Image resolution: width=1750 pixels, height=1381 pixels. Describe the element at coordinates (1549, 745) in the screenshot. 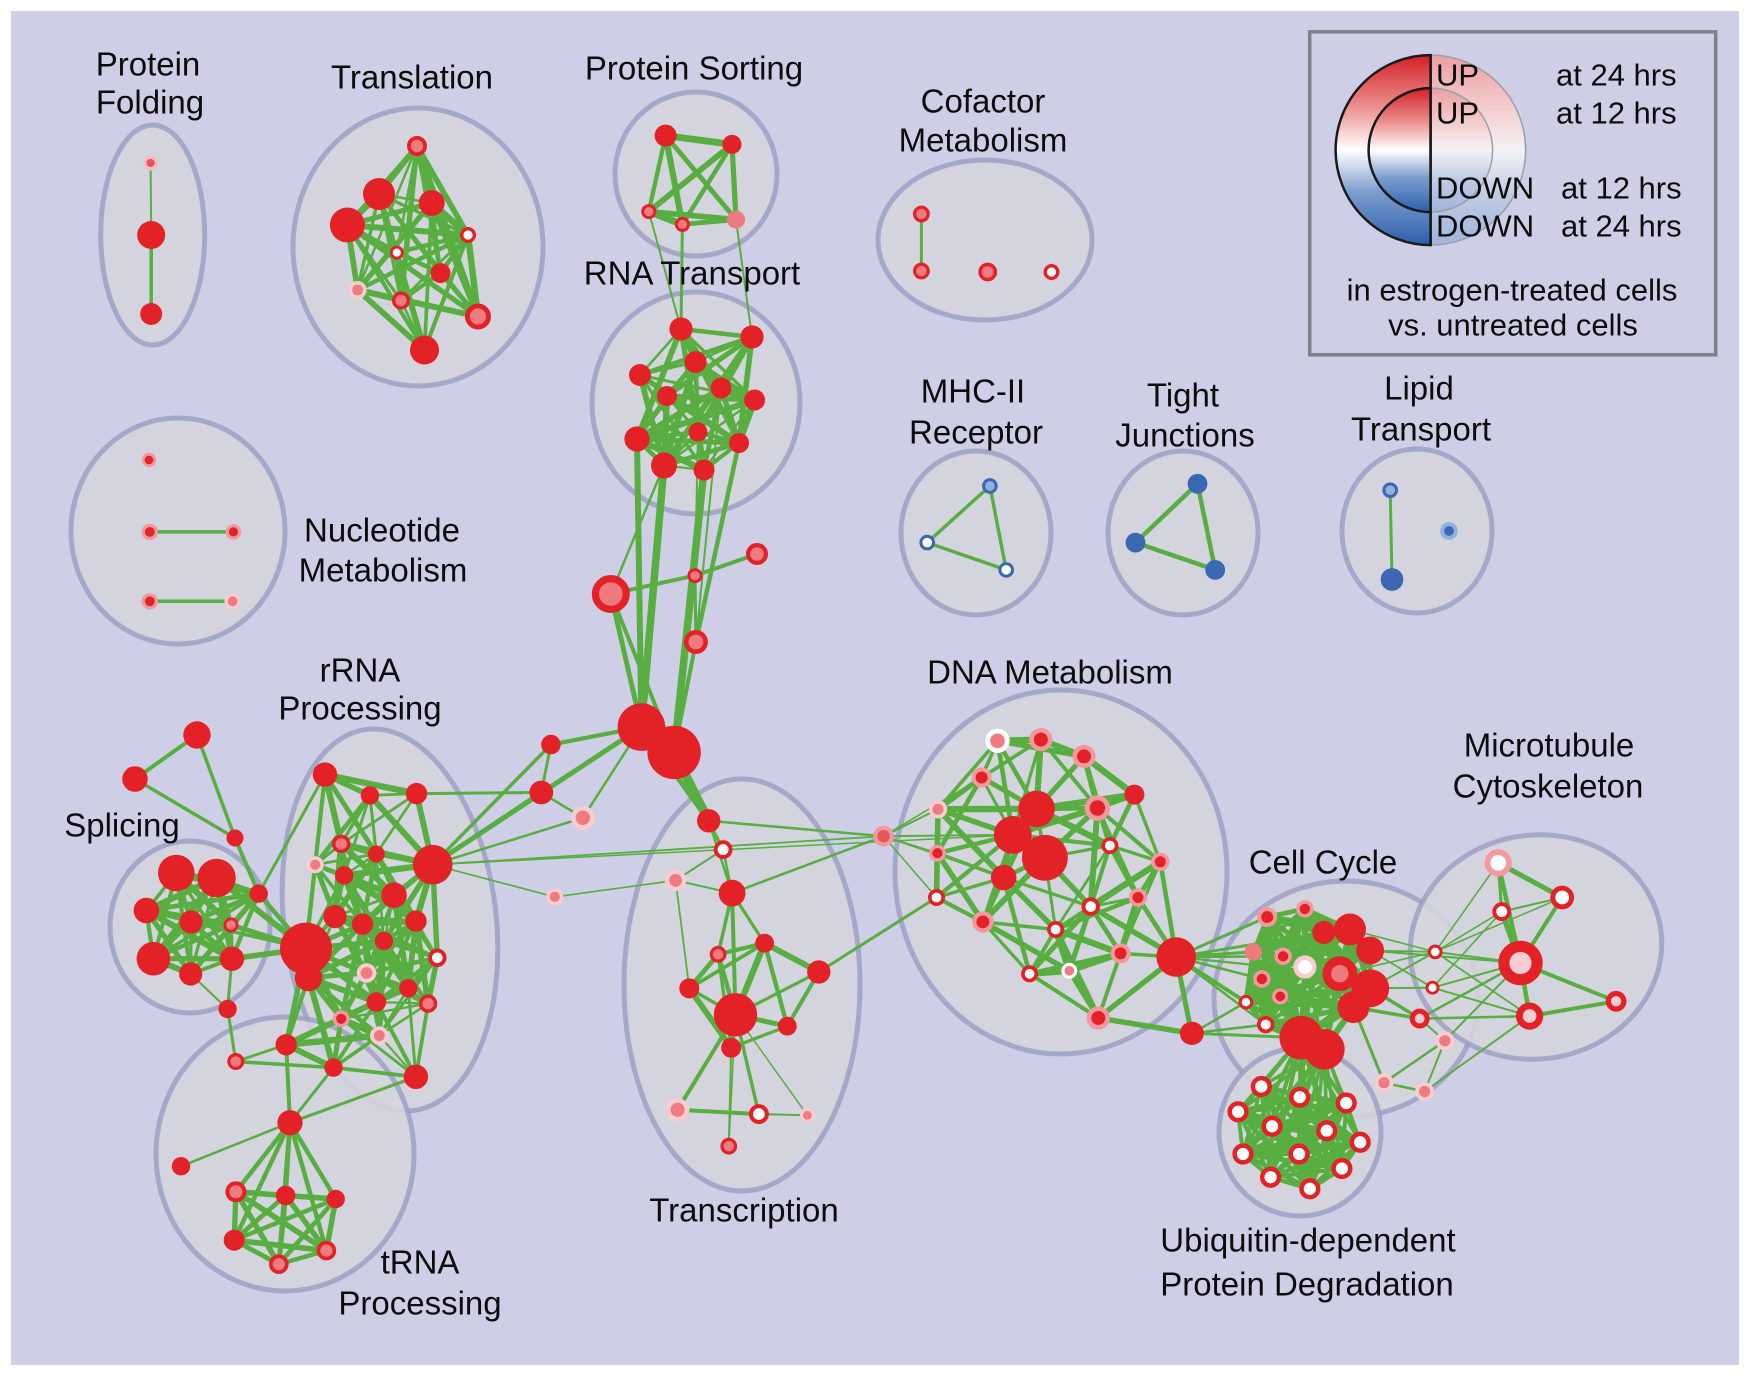

I see `svg-text: Microtubule` at that location.